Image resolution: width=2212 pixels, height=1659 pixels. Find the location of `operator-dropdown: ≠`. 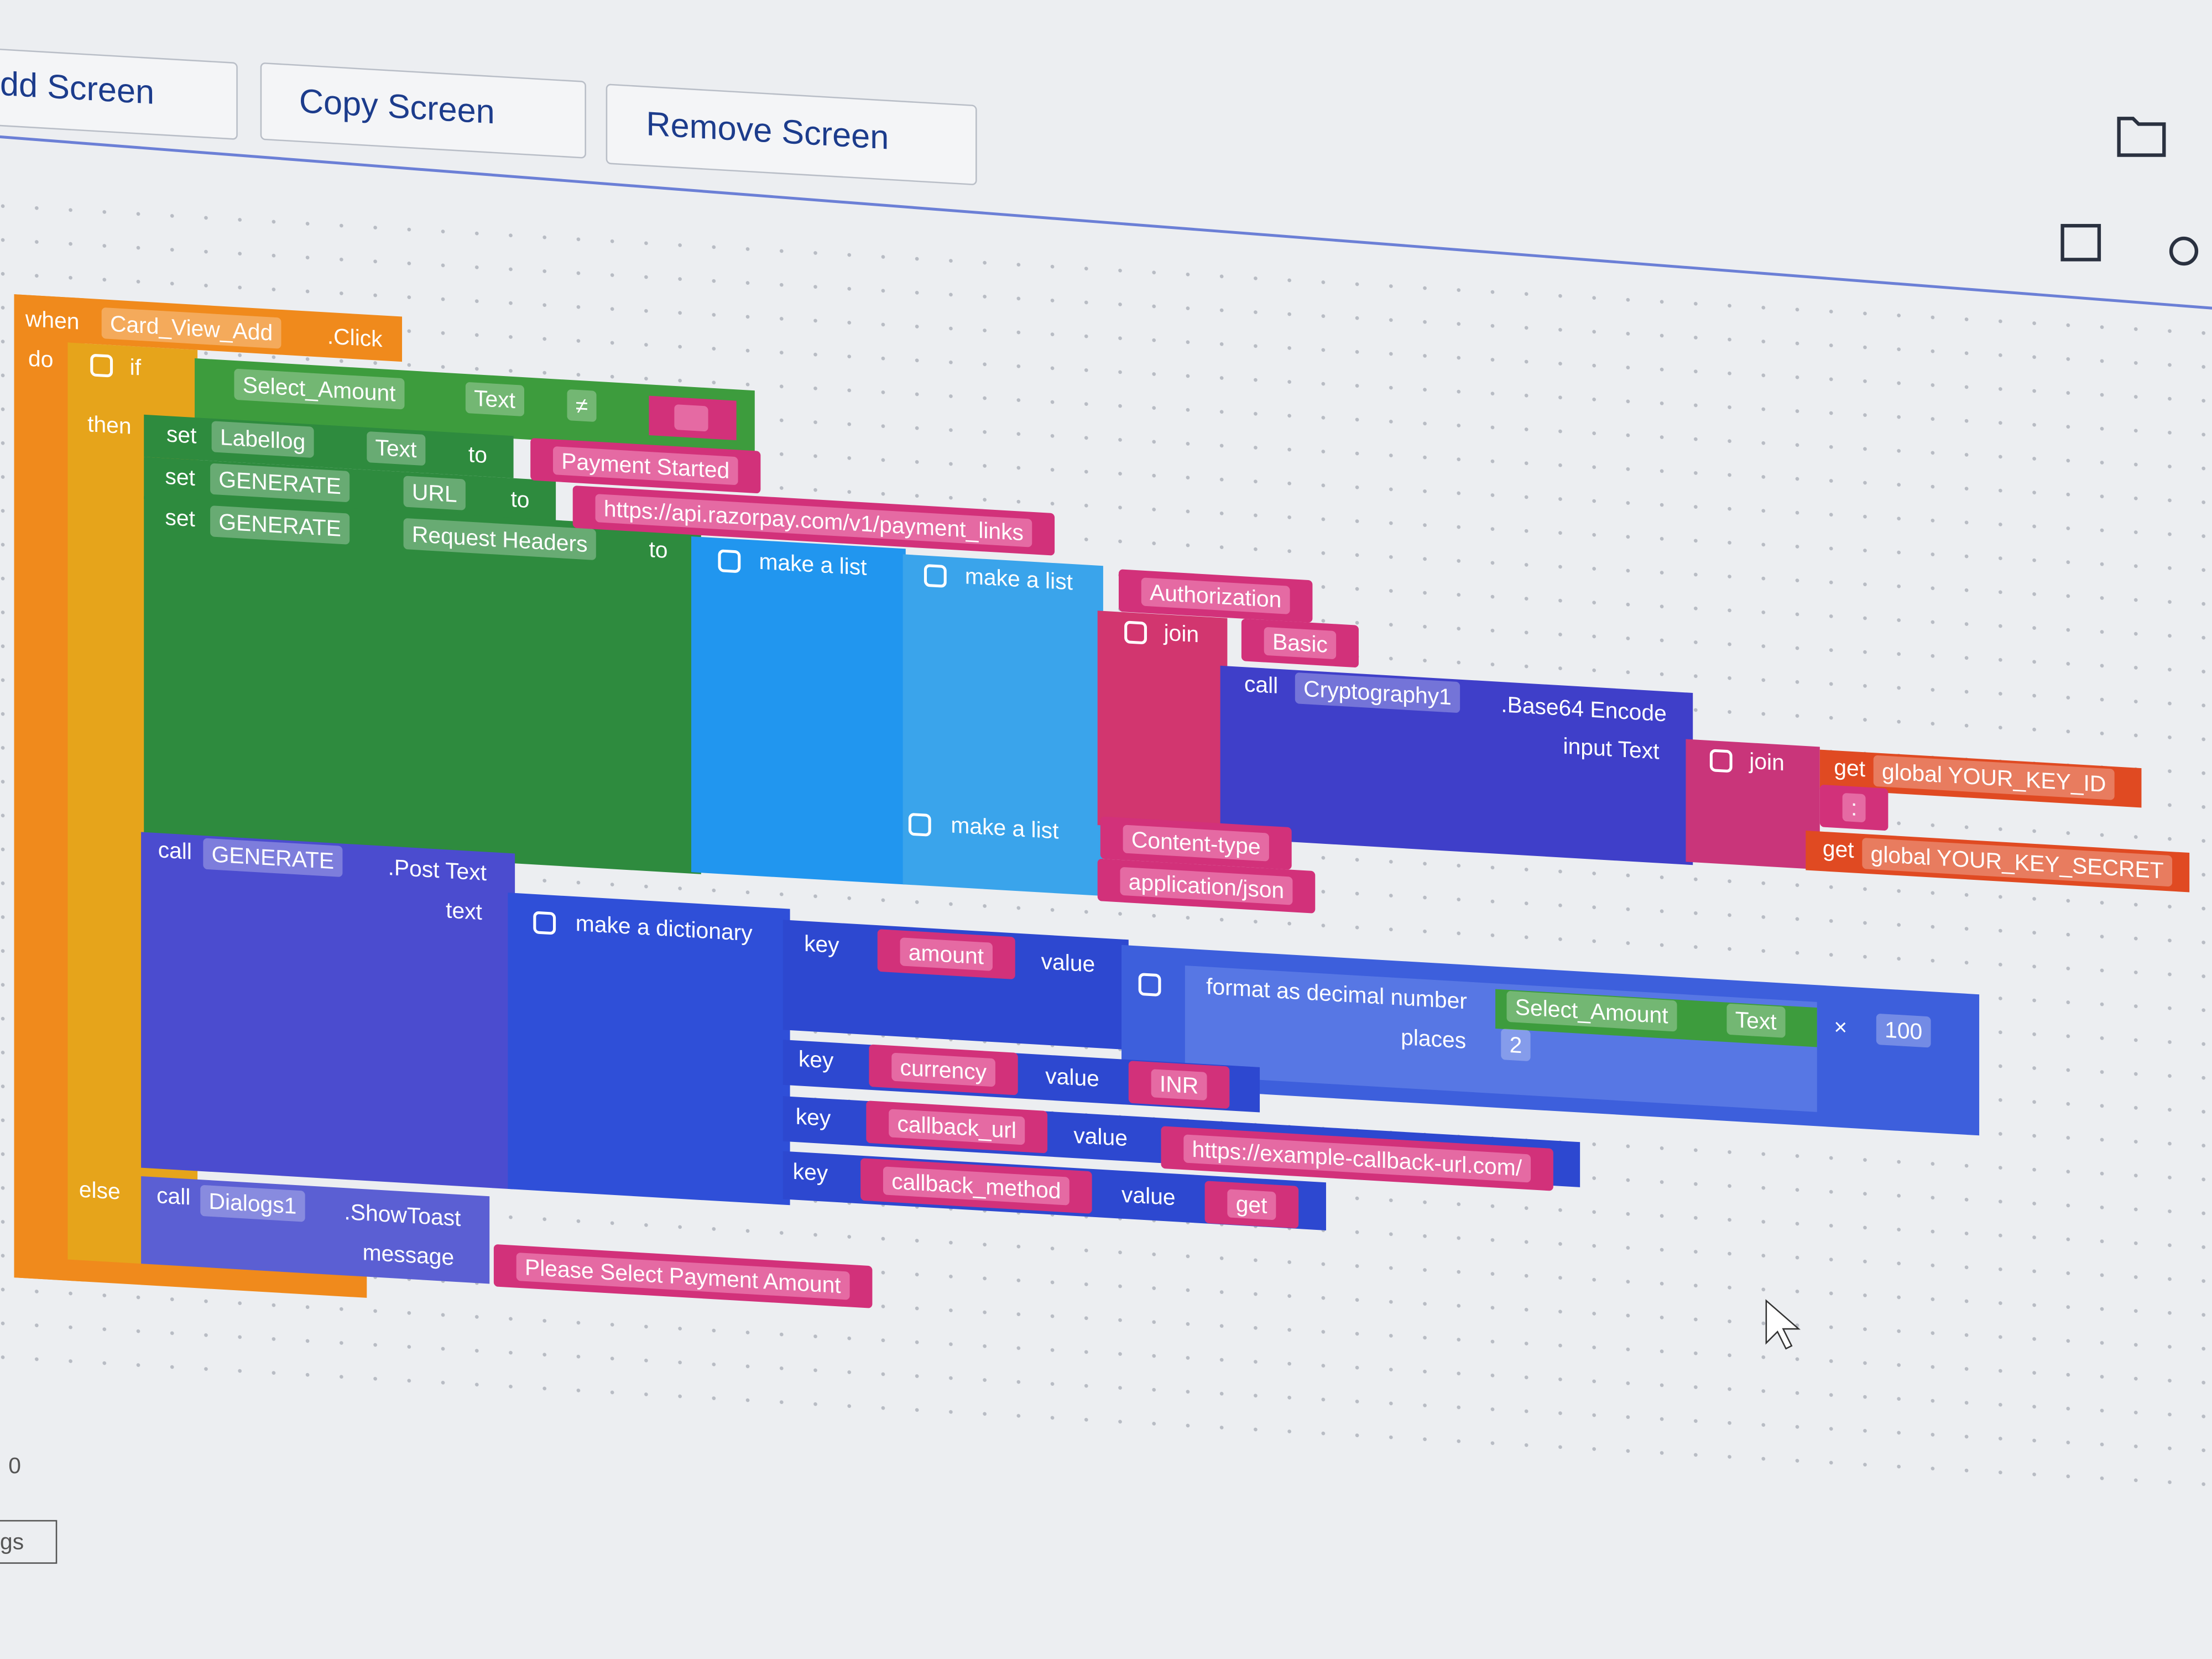

operator-dropdown: ≠ is located at coordinates (582, 406).